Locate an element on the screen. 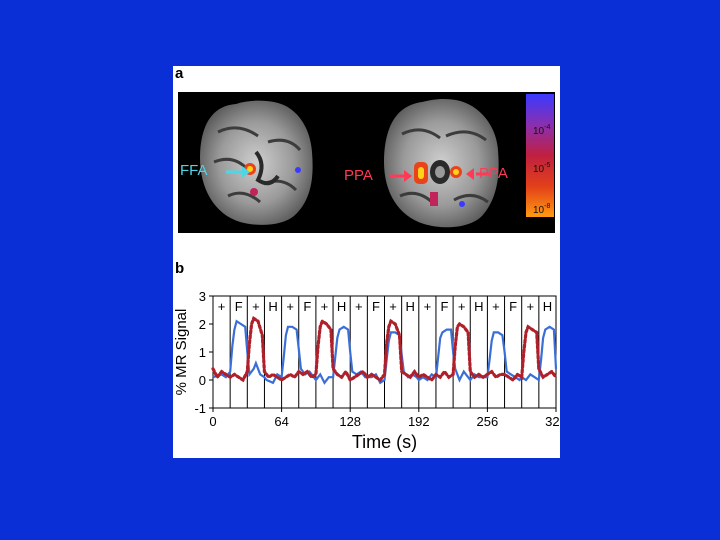 This screenshot has height=540, width=720. p-value-colorbar is located at coordinates (540, 155).